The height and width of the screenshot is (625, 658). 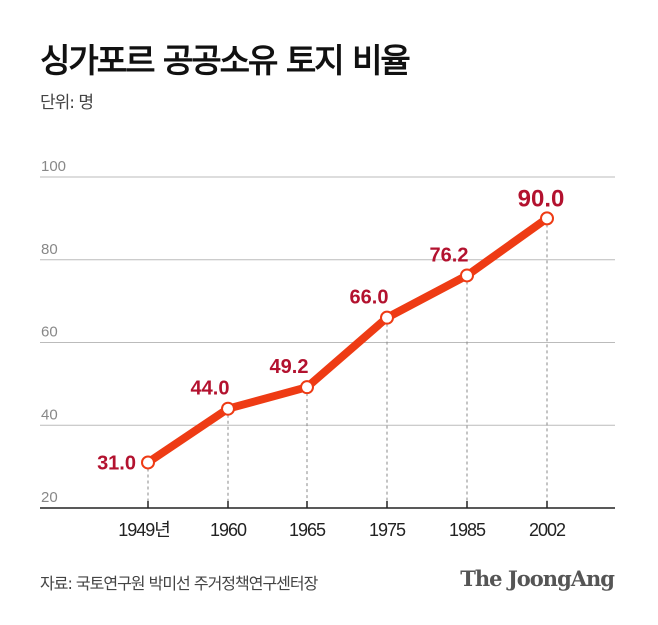 I want to click on y-tick-label: 80, so click(x=49, y=249).